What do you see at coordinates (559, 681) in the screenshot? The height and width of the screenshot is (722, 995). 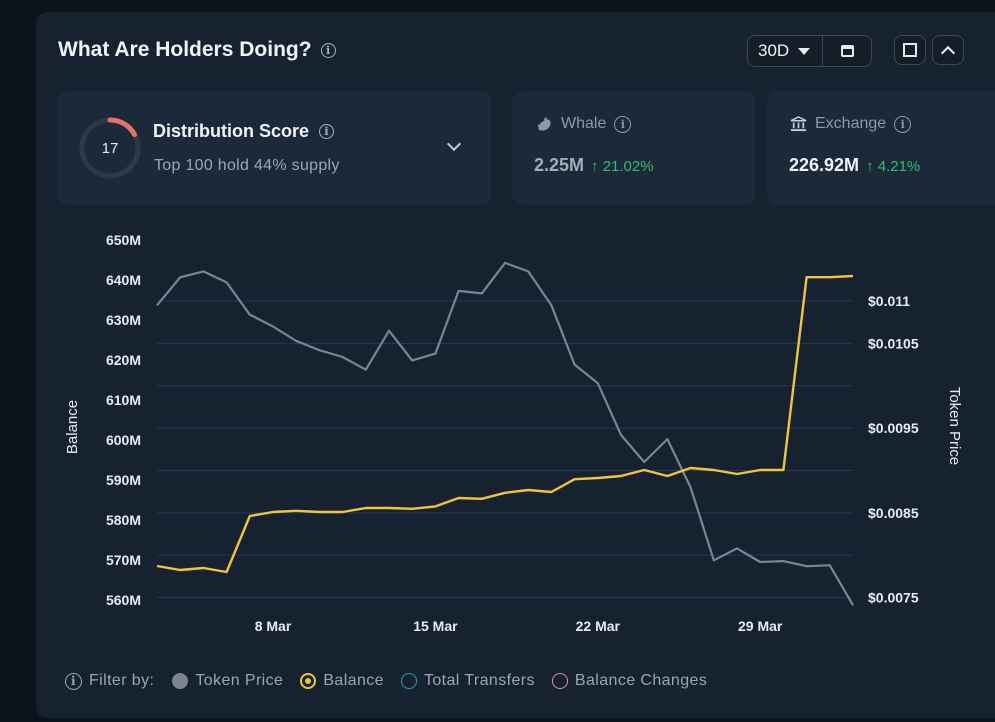 I see `changes-dot-icon` at bounding box center [559, 681].